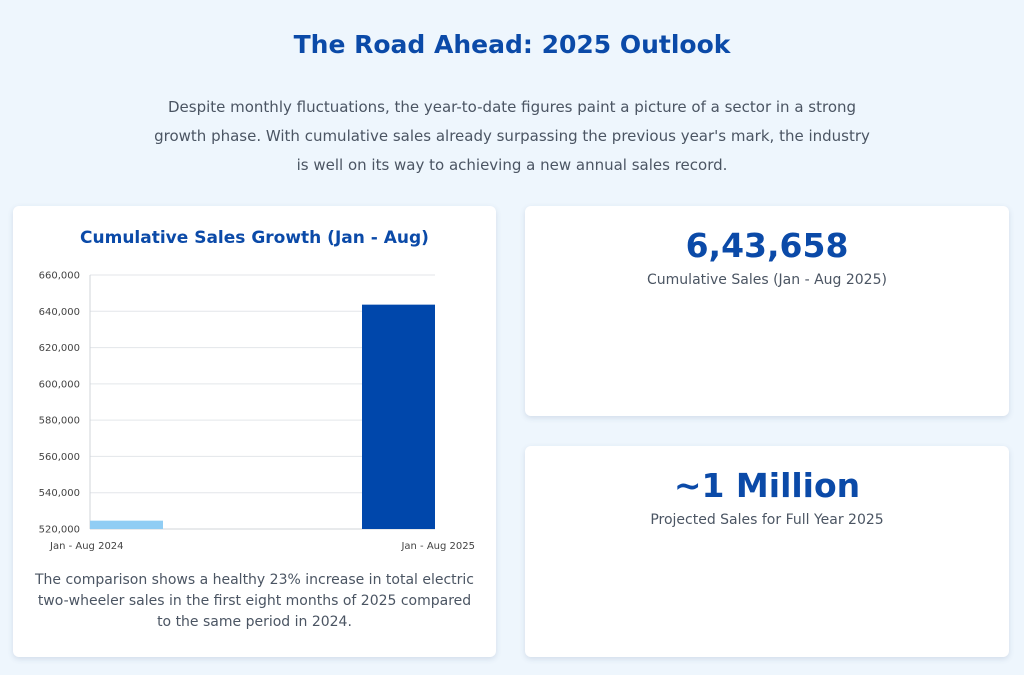 The height and width of the screenshot is (675, 1024). What do you see at coordinates (254, 238) in the screenshot?
I see `chart-title: Cumulative Sales Growth (Jan - Aug)` at bounding box center [254, 238].